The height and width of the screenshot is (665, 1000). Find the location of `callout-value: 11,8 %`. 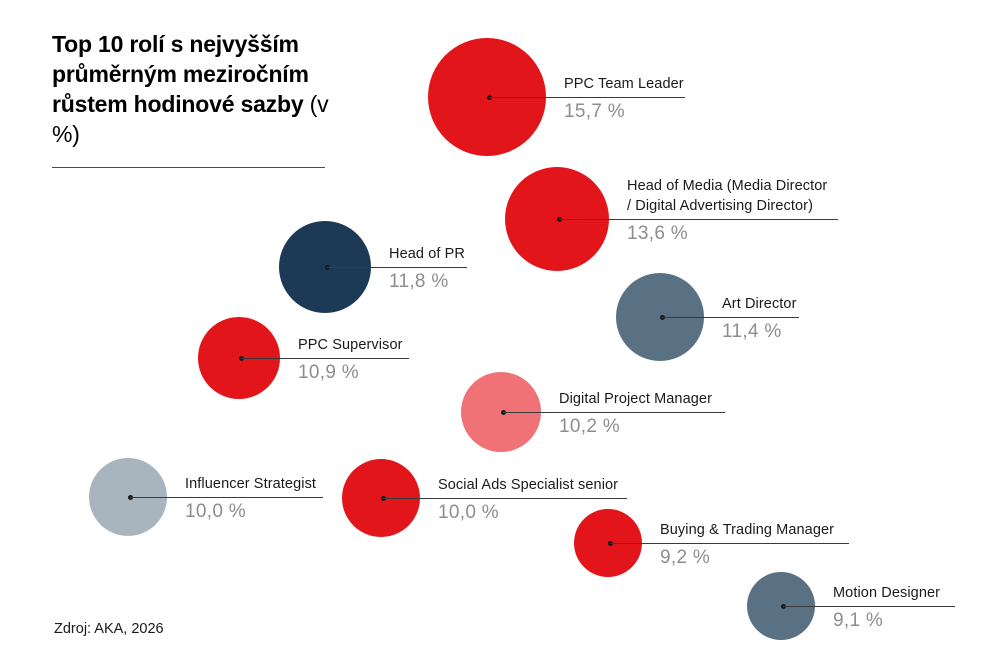

callout-value: 11,8 % is located at coordinates (419, 281).